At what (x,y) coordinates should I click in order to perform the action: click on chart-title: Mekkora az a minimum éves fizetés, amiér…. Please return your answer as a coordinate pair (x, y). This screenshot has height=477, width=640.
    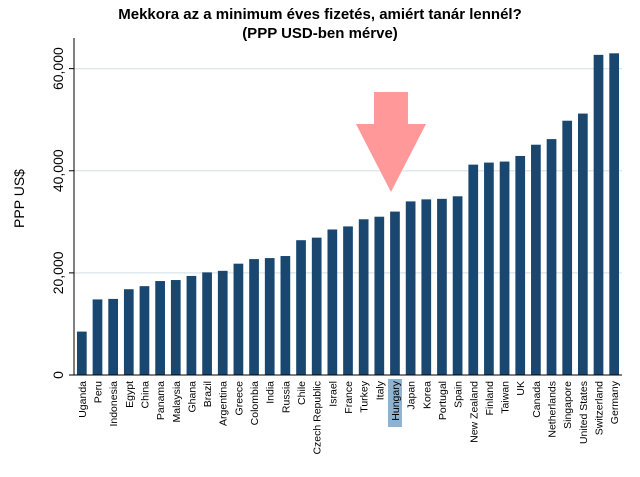
    Looking at the image, I should click on (320, 14).